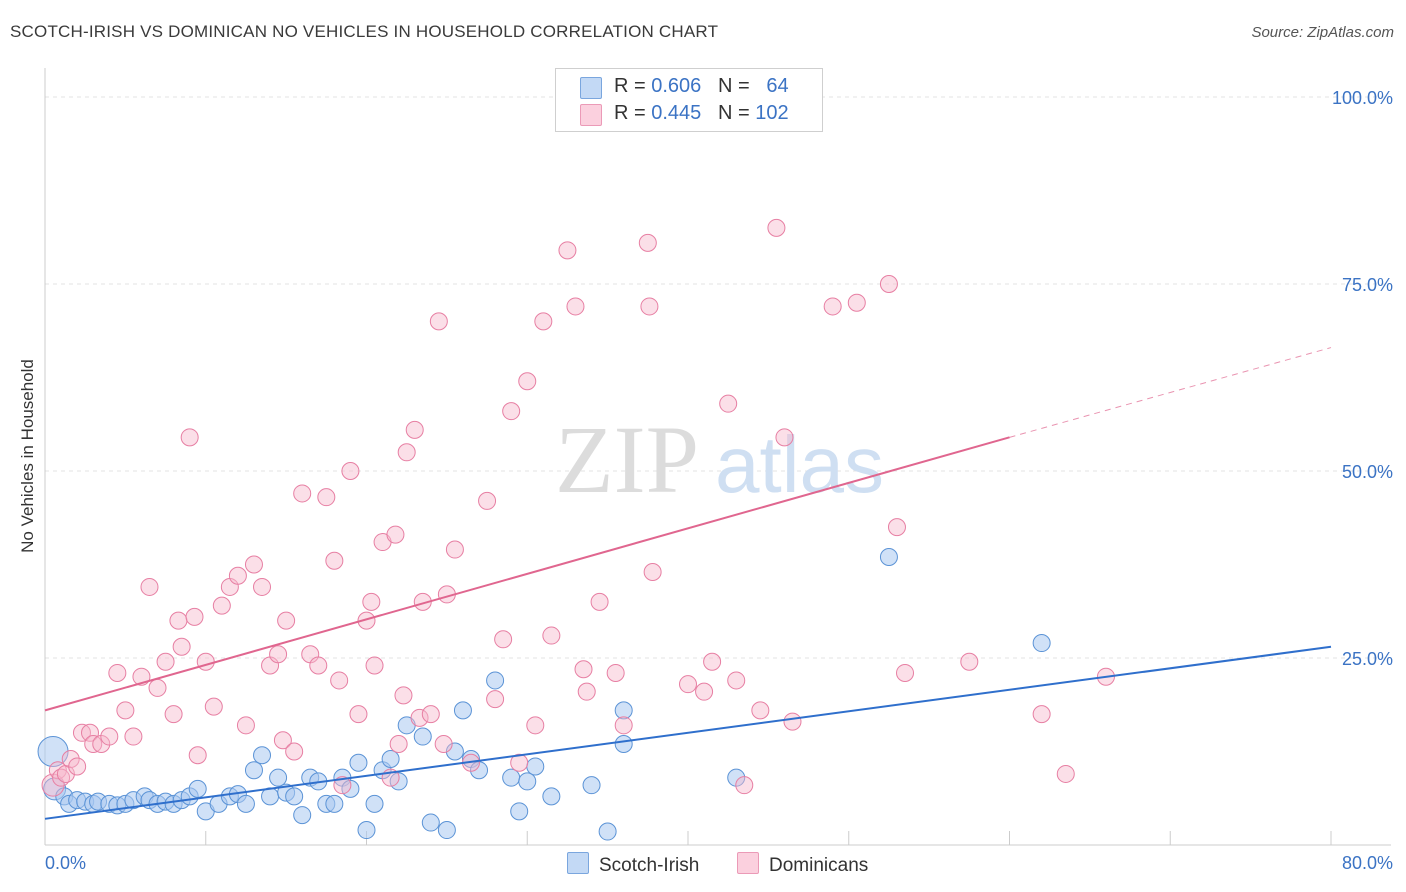 Image resolution: width=1406 pixels, height=892 pixels. Describe the element at coordinates (676, 113) in the screenshot. I see `legend-r-value: 0.445` at that location.